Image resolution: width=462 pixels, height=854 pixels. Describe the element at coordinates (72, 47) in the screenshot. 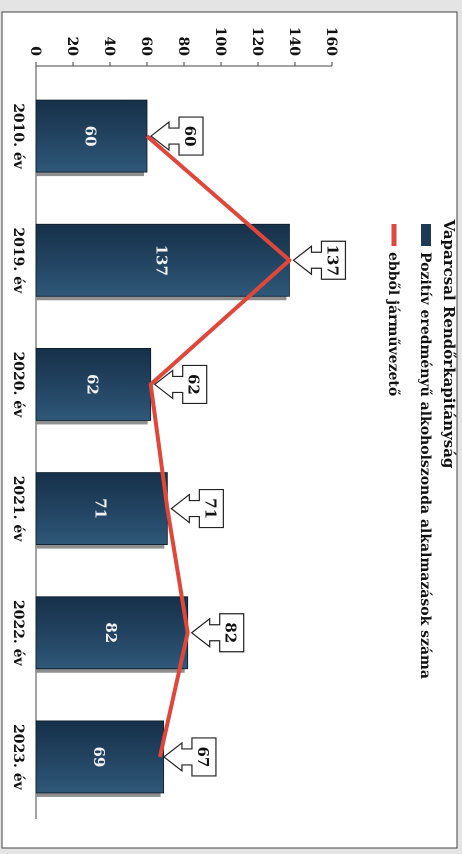

I see `y-tick-label: 20` at that location.